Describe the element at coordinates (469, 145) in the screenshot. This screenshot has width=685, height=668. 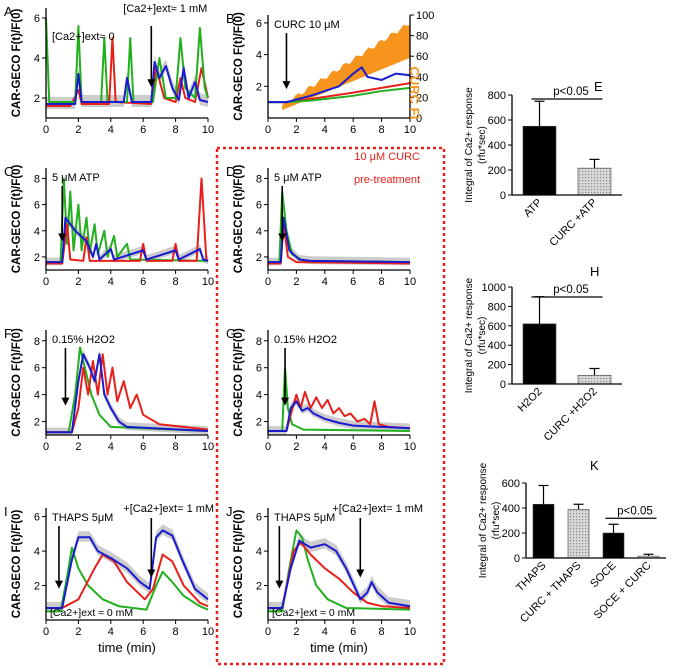
I see `y-axis-label-line: Integral of Ca2+ response` at that location.